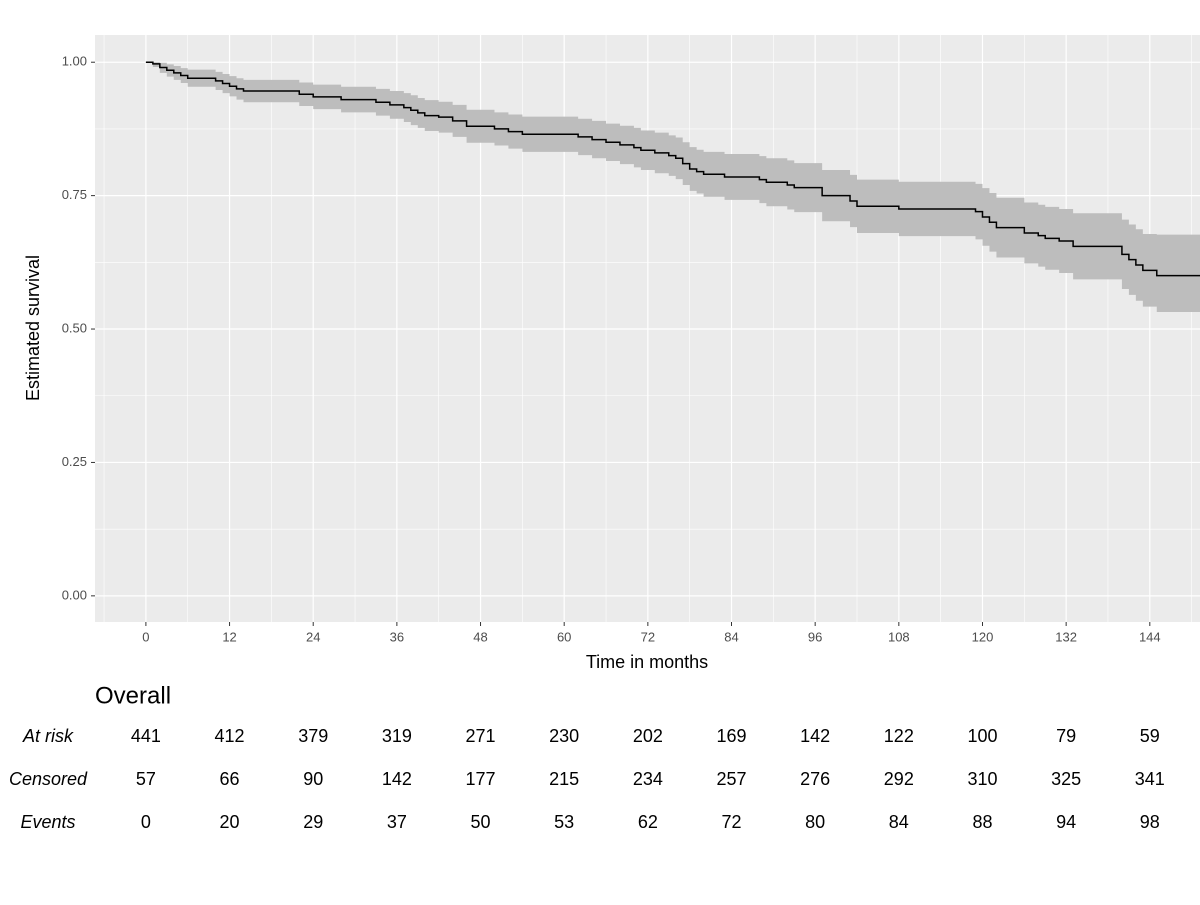 This screenshot has width=1200, height=905. Describe the element at coordinates (313, 636) in the screenshot. I see `x-tick-label: 24` at that location.